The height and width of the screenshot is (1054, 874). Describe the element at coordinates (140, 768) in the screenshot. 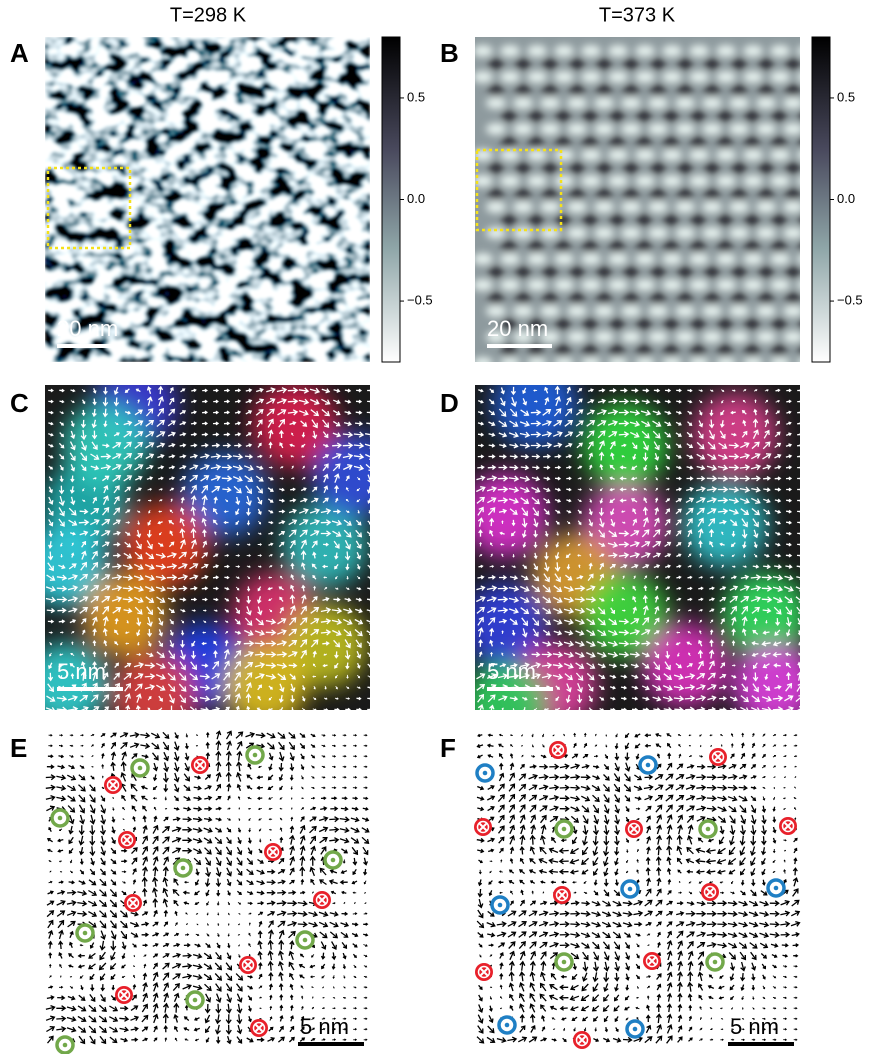

I see `core-dot` at that location.